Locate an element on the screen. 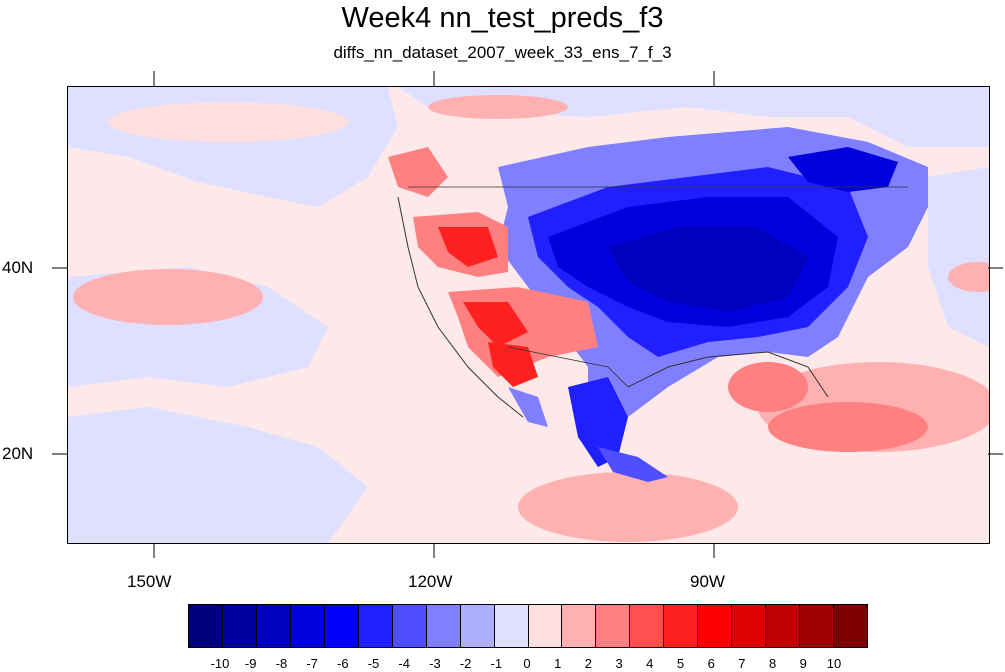  colorbar-label: -4 is located at coordinates (404, 663).